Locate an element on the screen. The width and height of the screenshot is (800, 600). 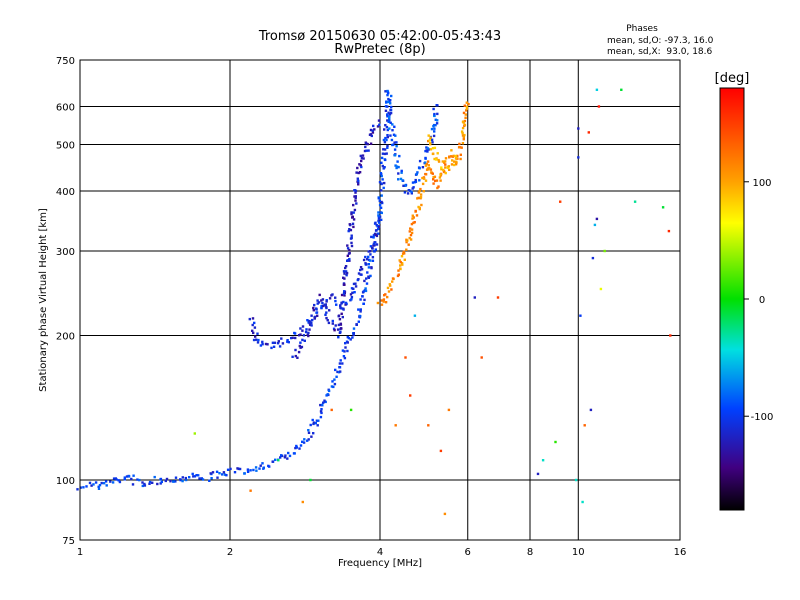
colorbar-label: [deg] is located at coordinates (732, 78).